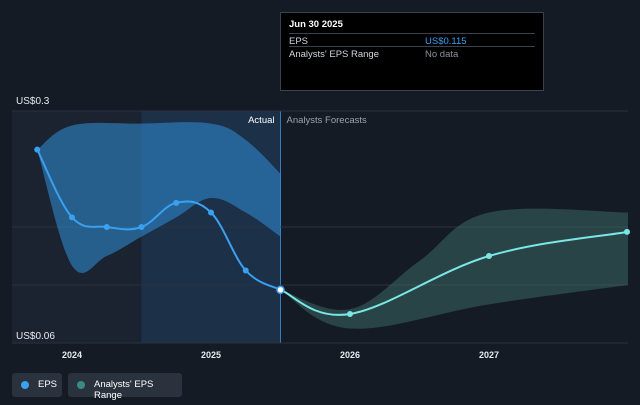  I want to click on legend-range-swatch, so click(81, 385).